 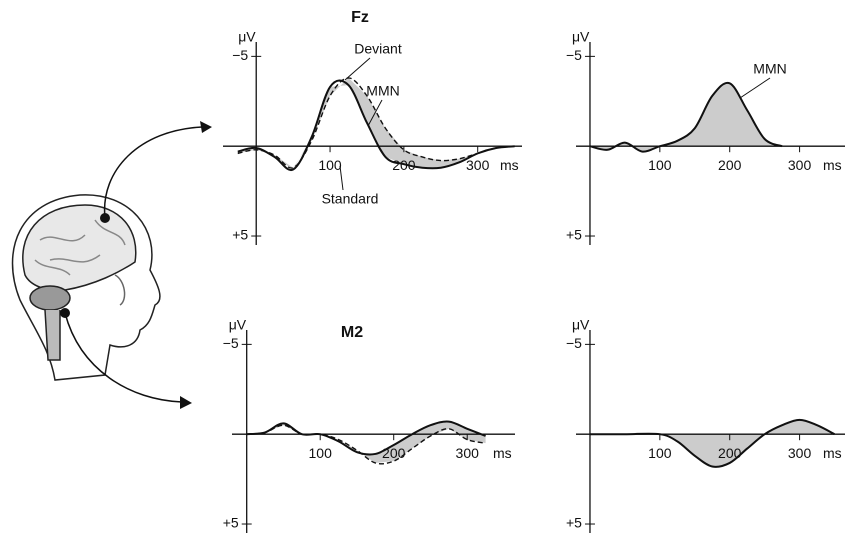 I want to click on annotation: Standard, so click(x=350, y=199).